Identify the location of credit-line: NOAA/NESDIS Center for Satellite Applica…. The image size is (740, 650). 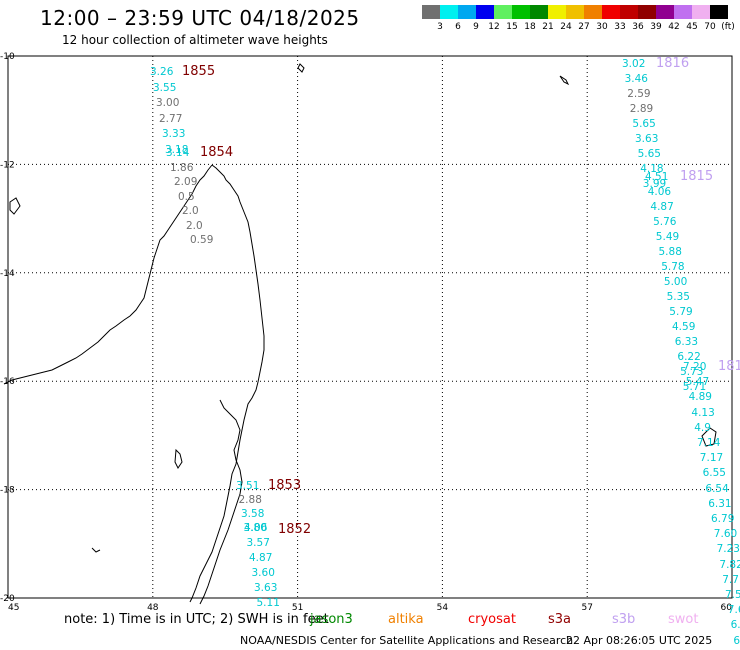
(407, 640).